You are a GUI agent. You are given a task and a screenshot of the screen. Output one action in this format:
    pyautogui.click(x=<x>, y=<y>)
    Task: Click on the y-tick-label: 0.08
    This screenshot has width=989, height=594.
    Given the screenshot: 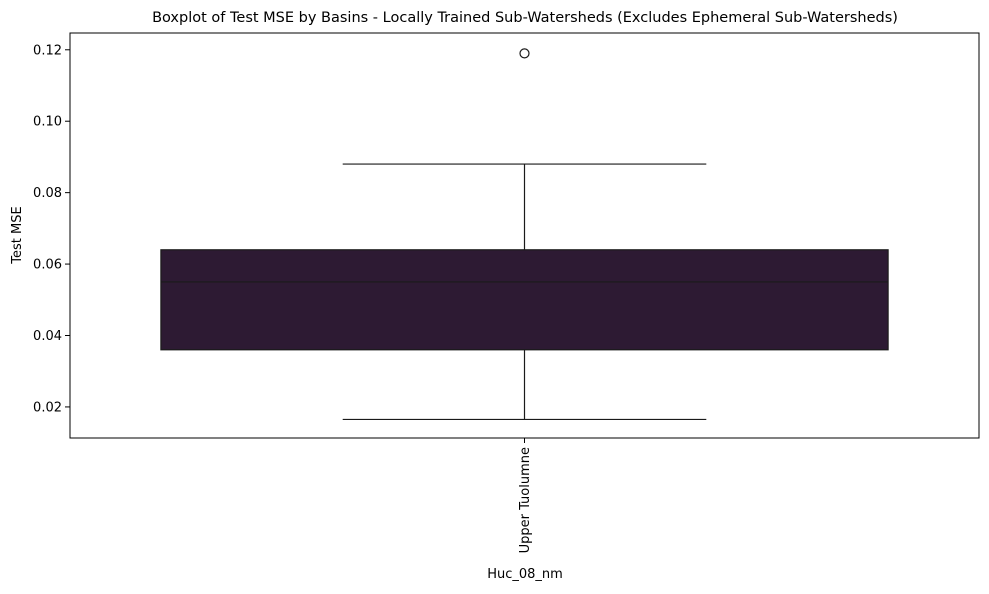 What is the action you would take?
    pyautogui.click(x=47, y=193)
    